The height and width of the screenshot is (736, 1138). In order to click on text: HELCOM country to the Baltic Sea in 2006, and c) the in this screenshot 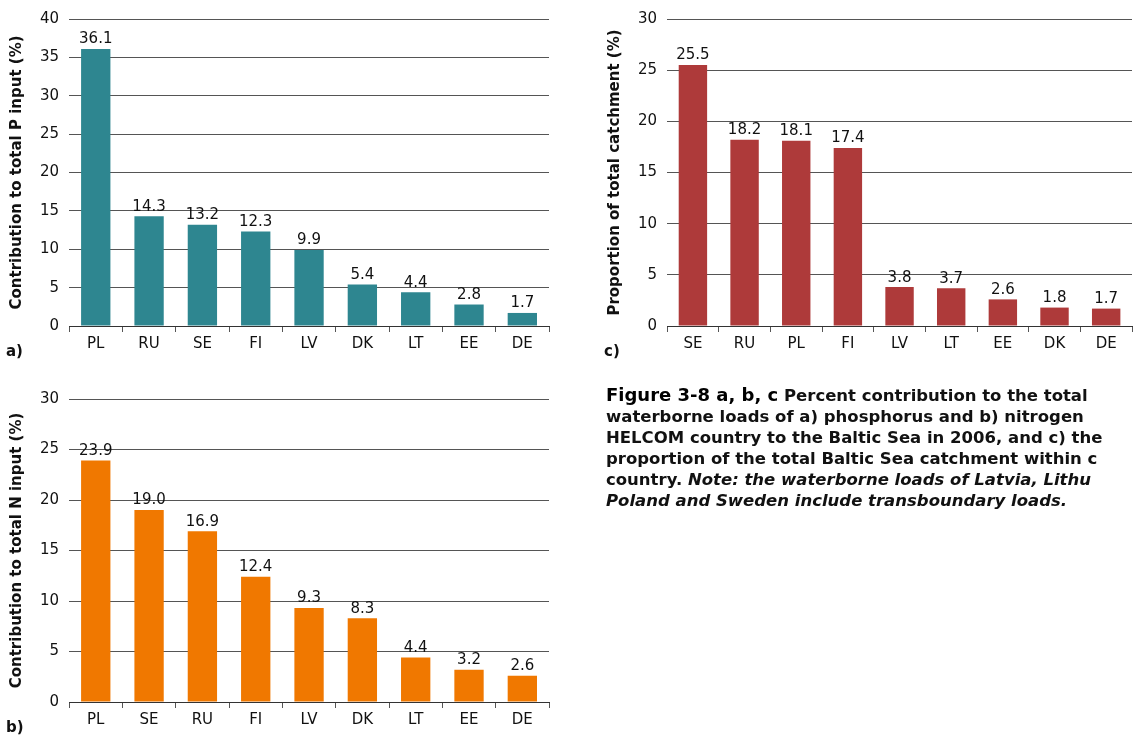, I will do `click(854, 437)`.